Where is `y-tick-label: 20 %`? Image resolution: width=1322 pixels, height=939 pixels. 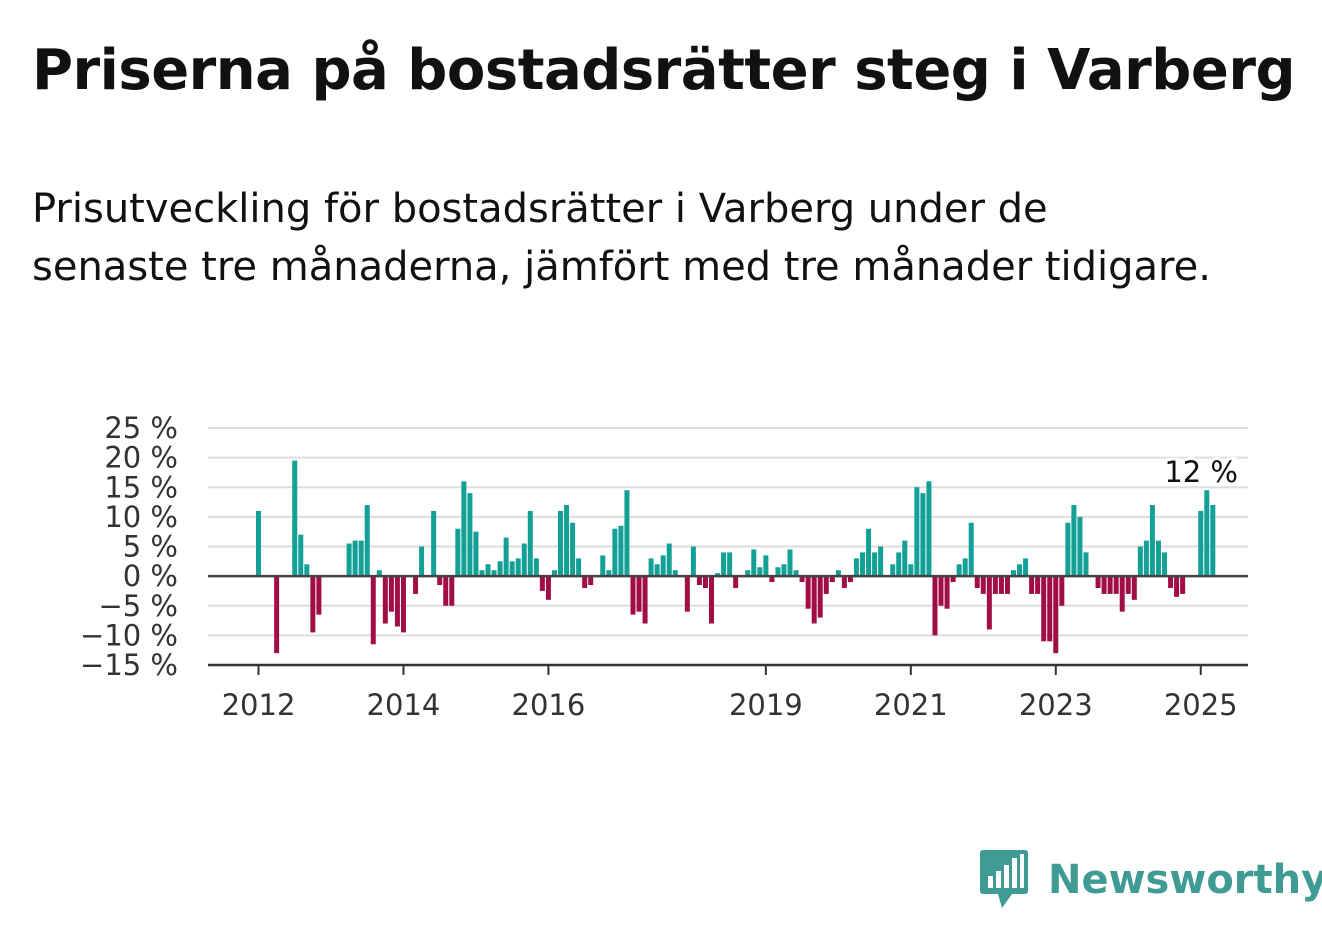 y-tick-label: 20 % is located at coordinates (141, 458).